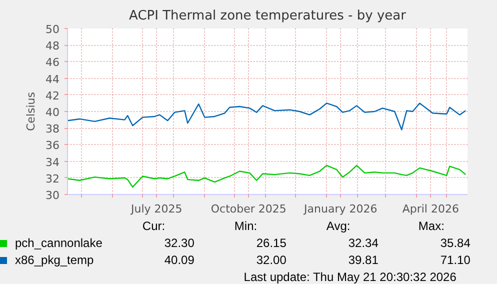 Image resolution: width=497 pixels, height=287 pixels. Describe the element at coordinates (54, 261) in the screenshot. I see `legend-label: x86_pkg_temp` at that location.